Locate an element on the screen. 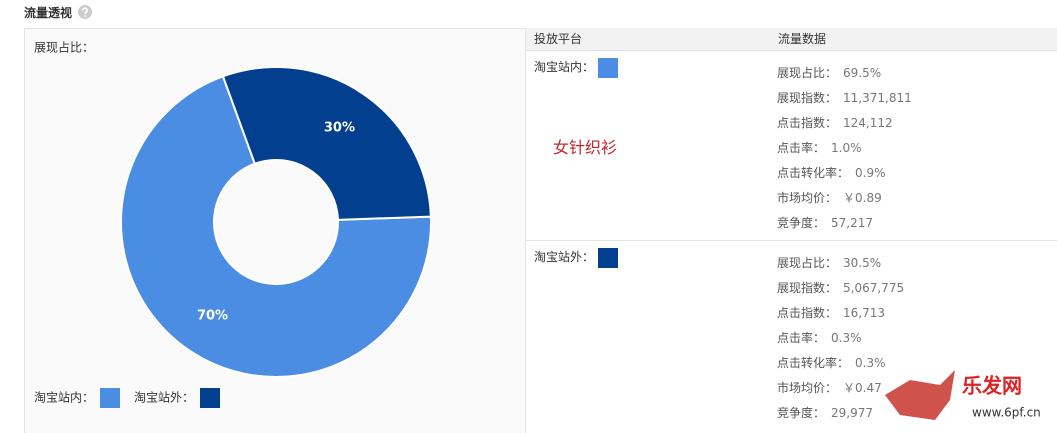 This screenshot has width=1057, height=433. platform-name: 淘宝站外： is located at coordinates (564, 257).